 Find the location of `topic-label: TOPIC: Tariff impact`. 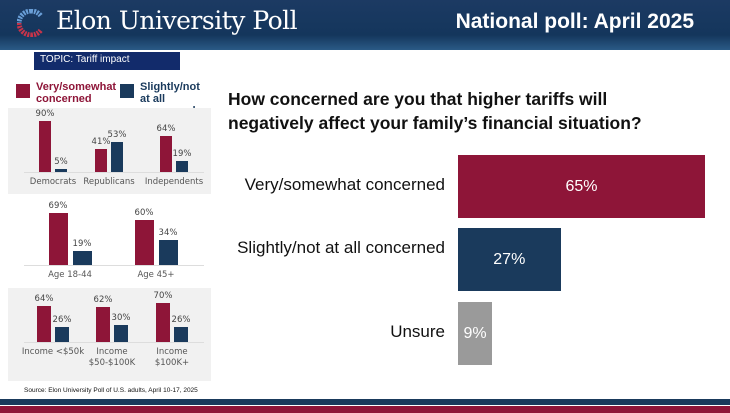

topic-label: TOPIC: Tariff impact is located at coordinates (107, 61).